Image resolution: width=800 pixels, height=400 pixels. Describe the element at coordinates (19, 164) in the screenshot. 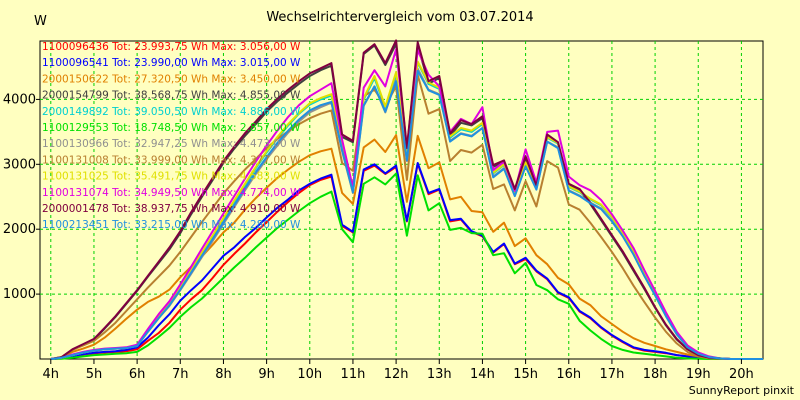

I see `y-tick-label-2: 3000` at that location.